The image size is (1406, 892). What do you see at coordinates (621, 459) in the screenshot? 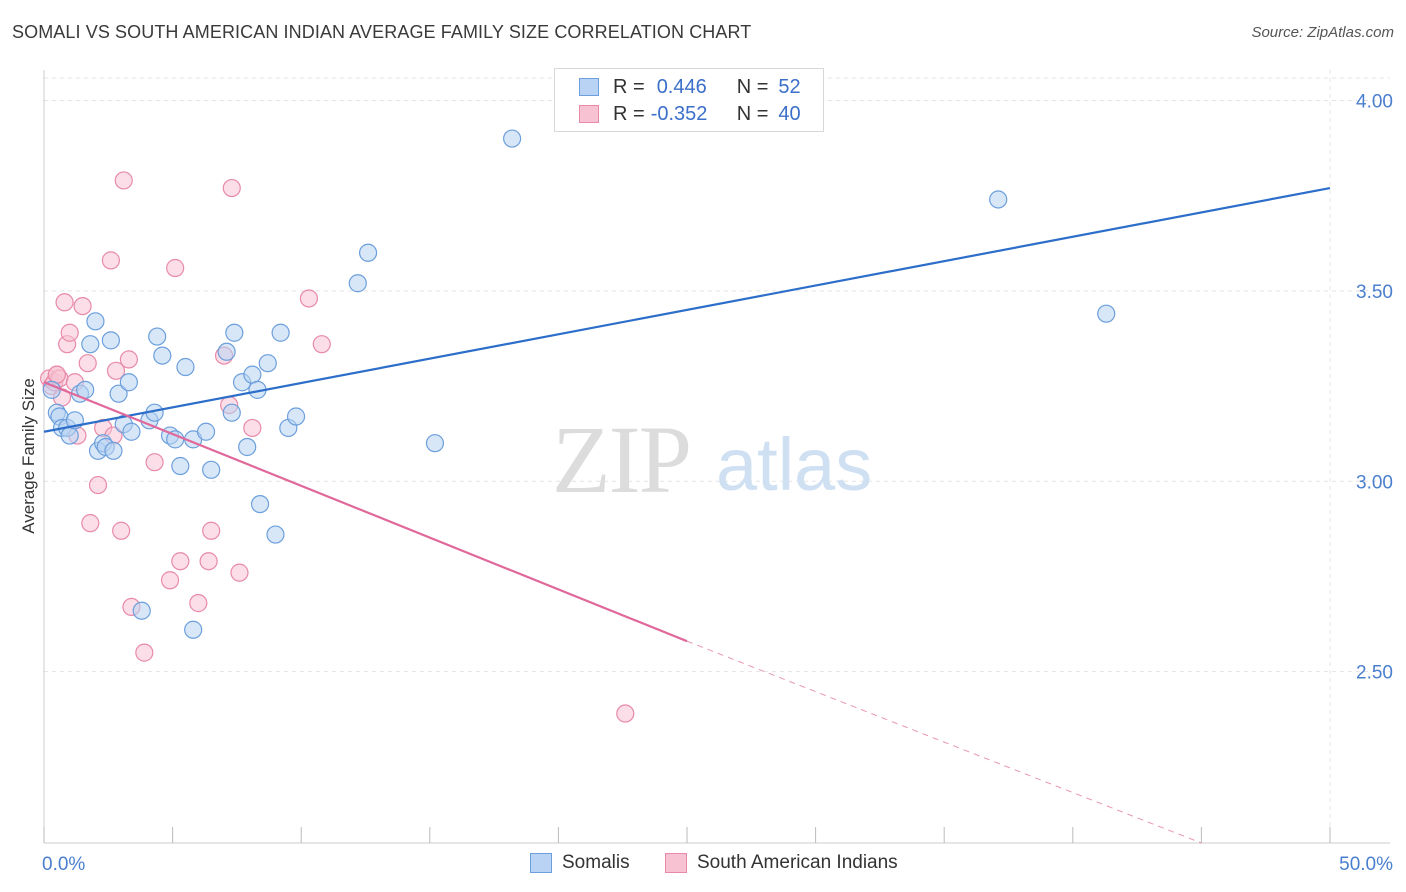
I see `watermark-zip: ZIP` at bounding box center [621, 459].